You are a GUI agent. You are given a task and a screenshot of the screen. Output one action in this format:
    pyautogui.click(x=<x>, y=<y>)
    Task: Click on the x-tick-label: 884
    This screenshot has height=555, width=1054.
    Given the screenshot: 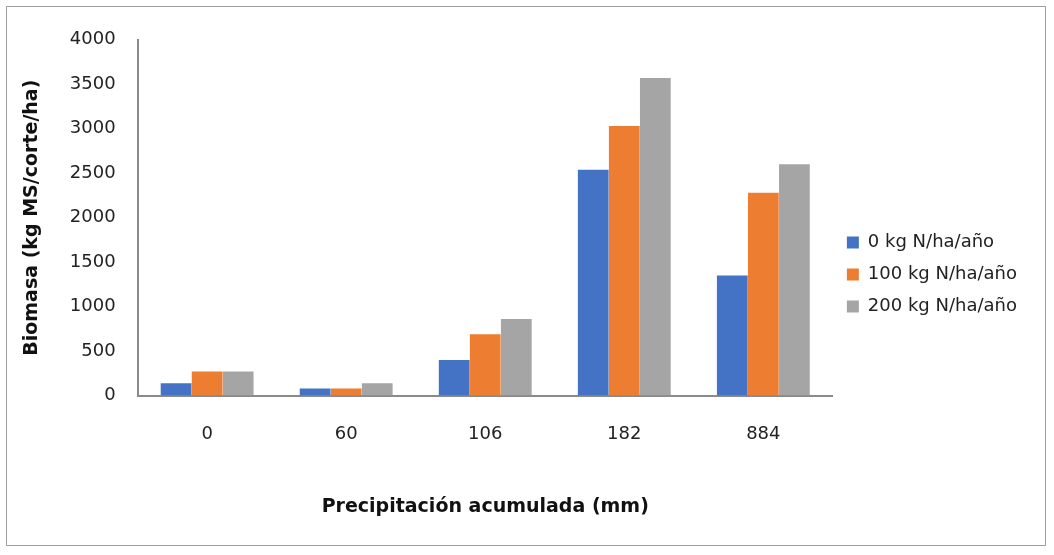 What is the action you would take?
    pyautogui.click(x=763, y=433)
    